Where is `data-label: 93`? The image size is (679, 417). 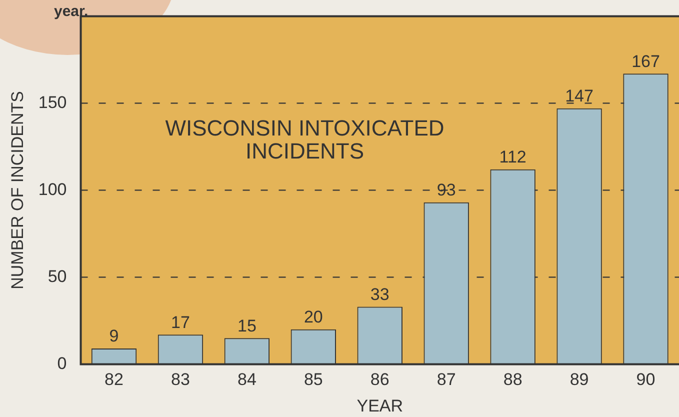
data-label: 93 is located at coordinates (446, 190).